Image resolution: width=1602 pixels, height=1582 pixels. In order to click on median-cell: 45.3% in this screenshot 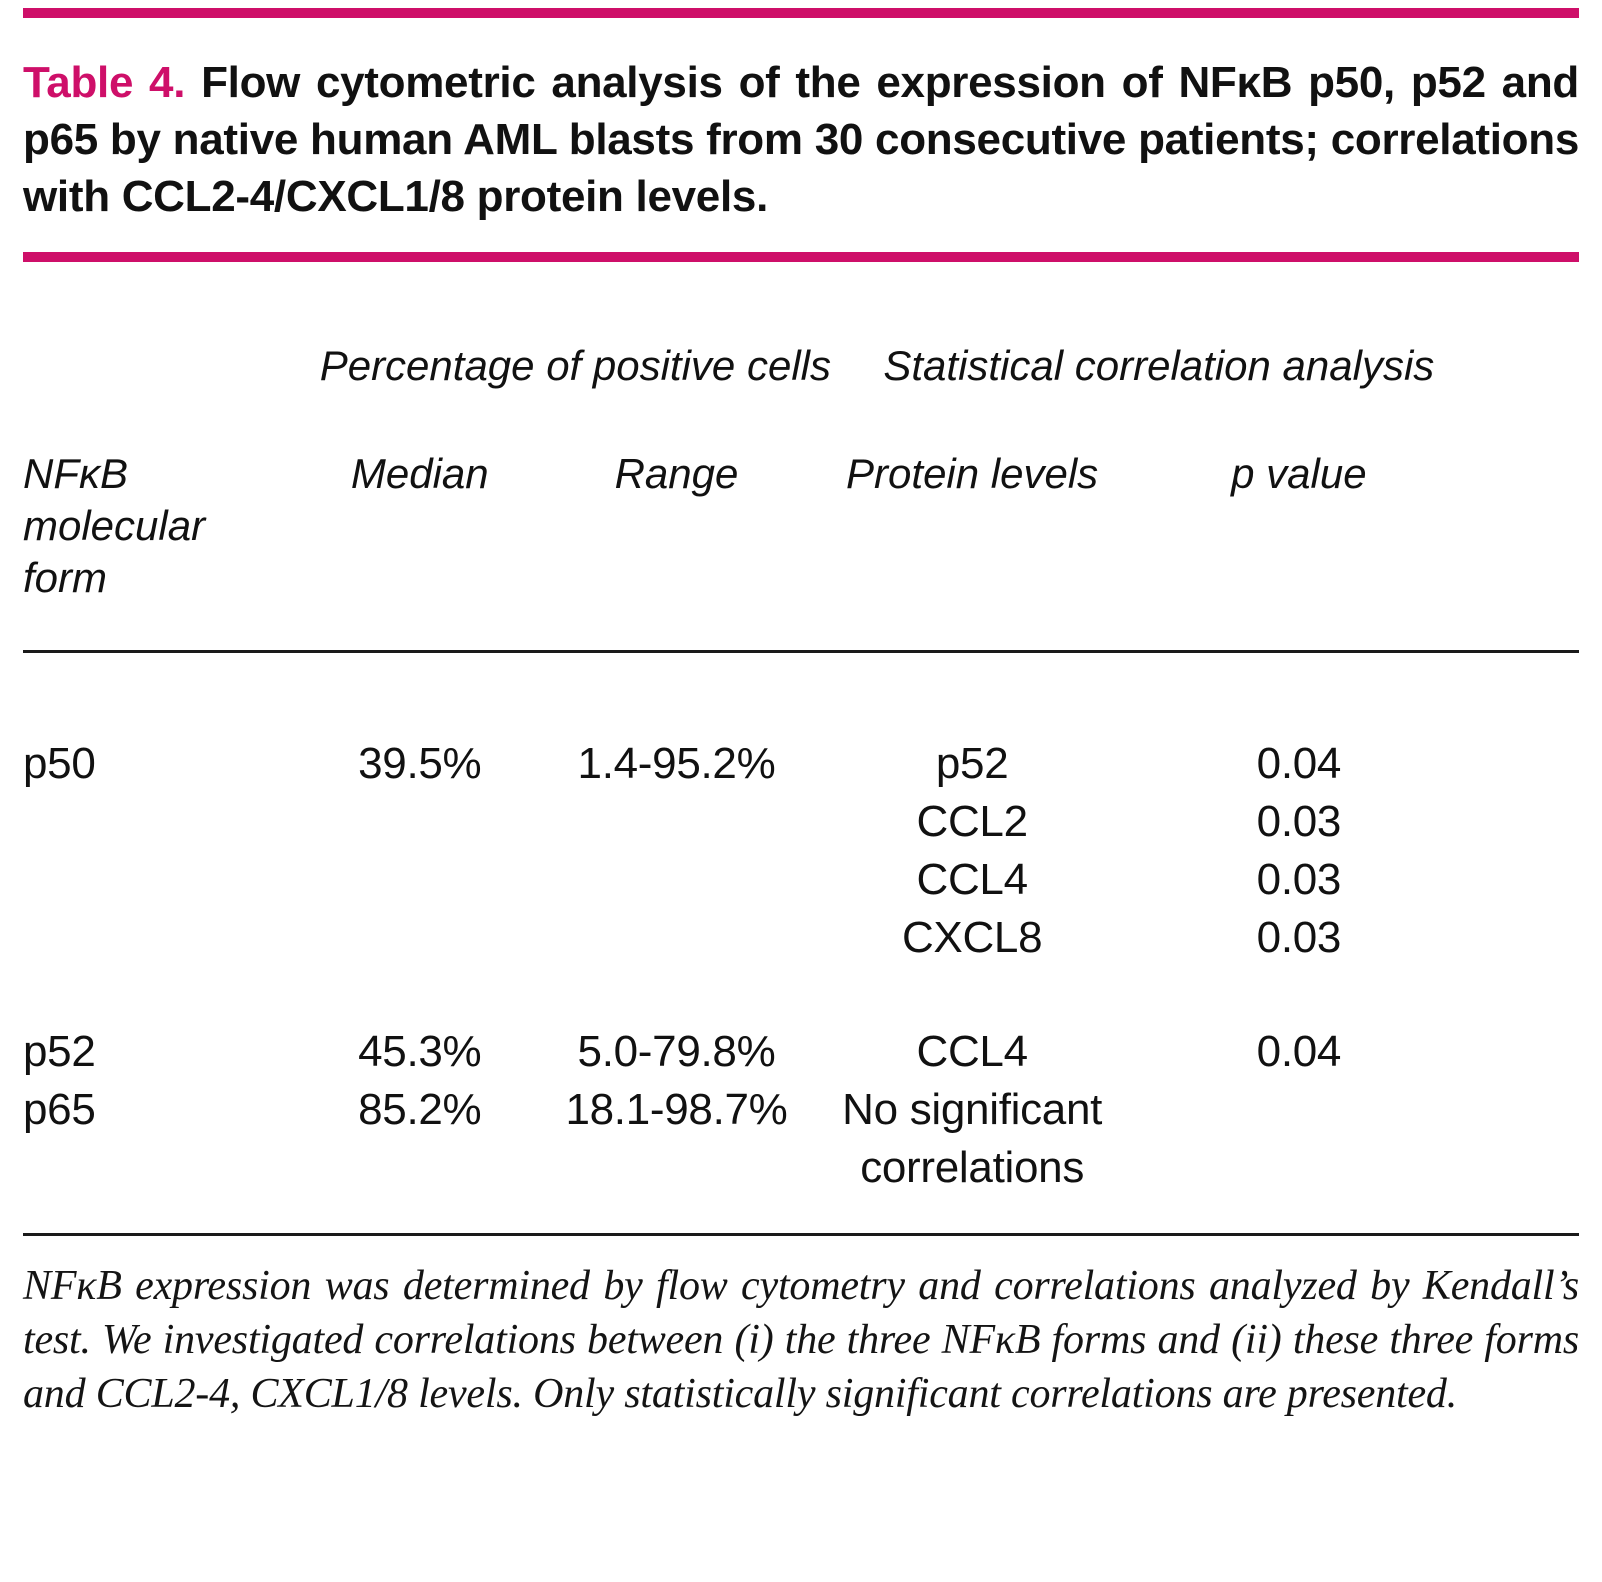, I will do `click(420, 1052)`.